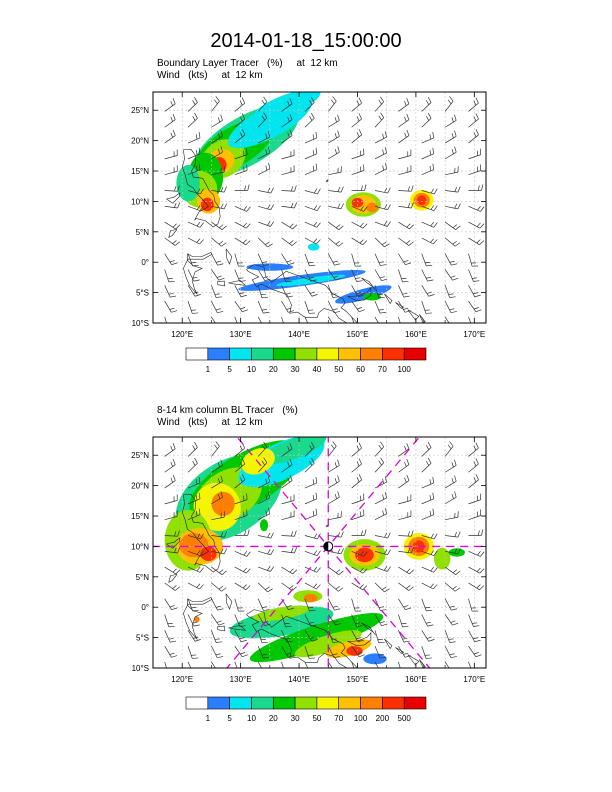  I want to click on p2-y-tick-label: 10°N, so click(140, 546).